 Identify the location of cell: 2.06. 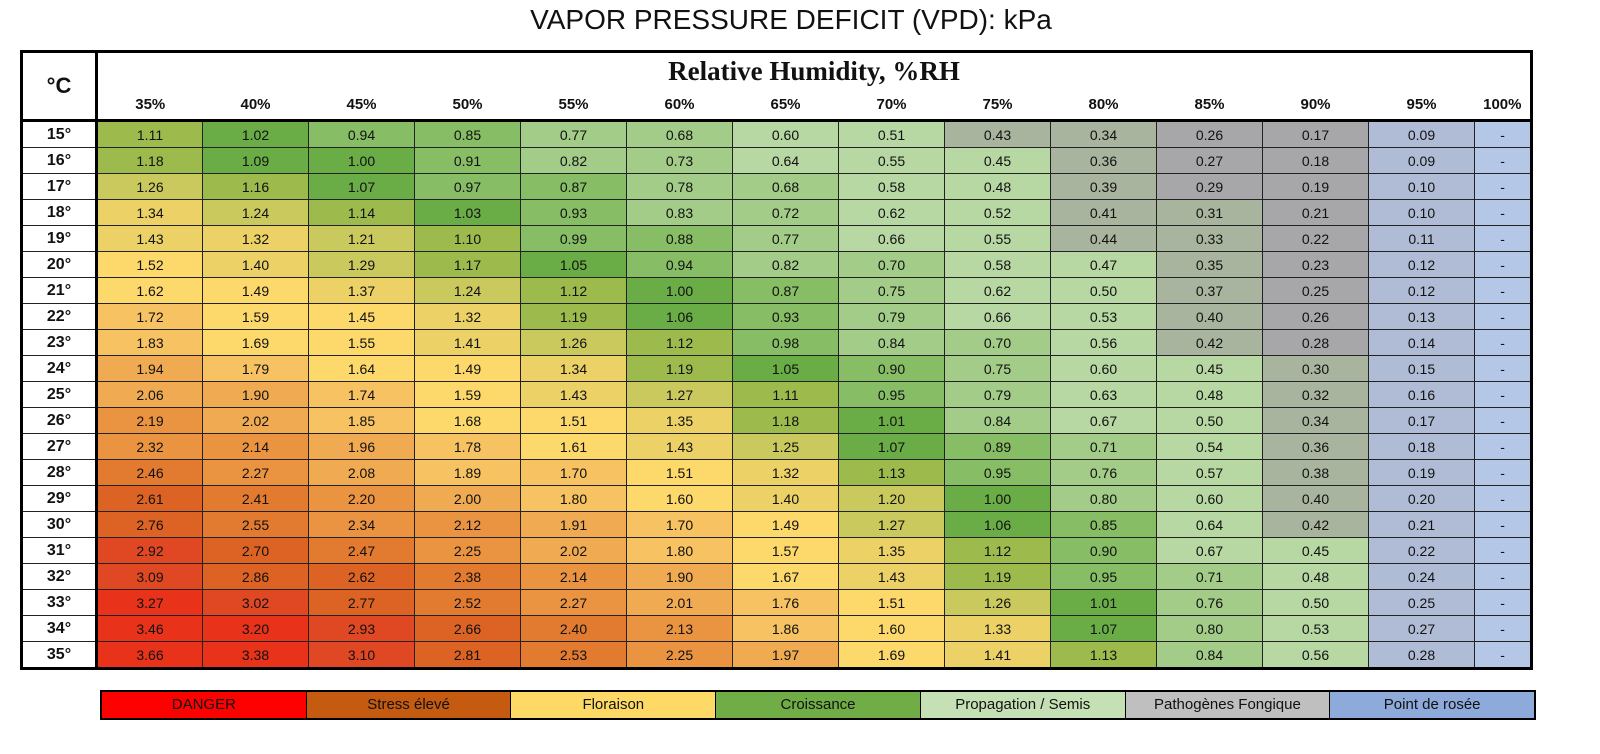
(149, 394).